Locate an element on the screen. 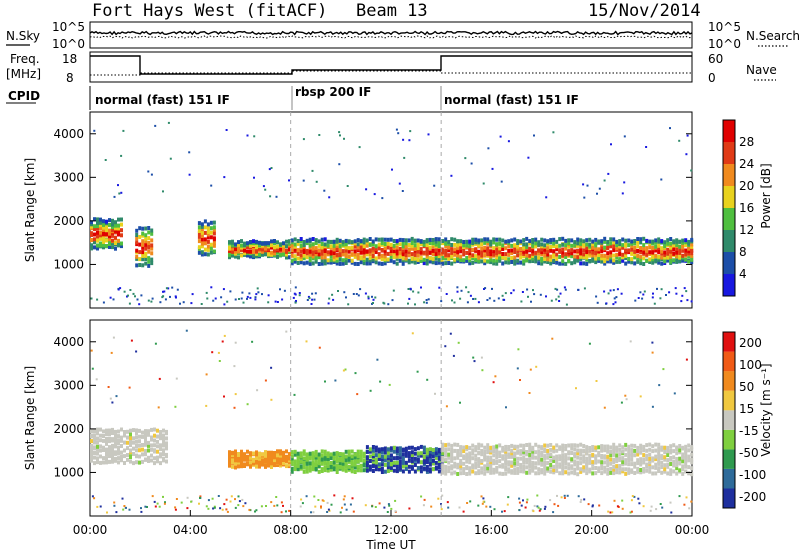 Image resolution: width=800 pixels, height=554 pixels. date-label: 15/Nov/2014 is located at coordinates (644, 11).